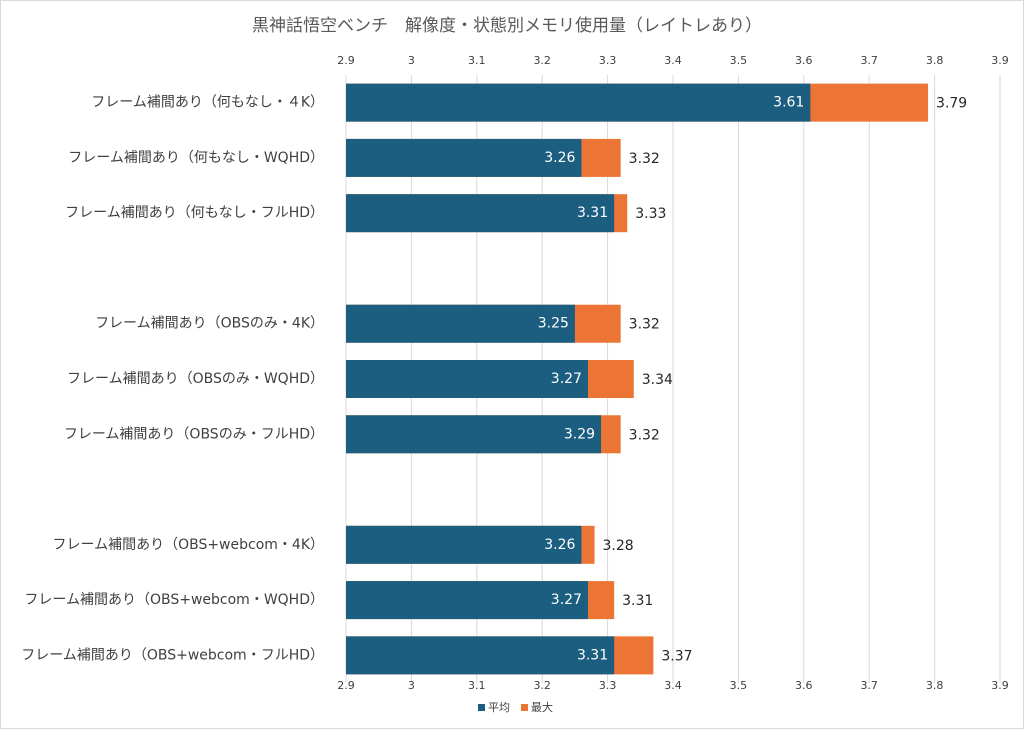 The width and height of the screenshot is (1024, 729). What do you see at coordinates (209, 324) in the screenshot?
I see `y-tick-label: フレーム補間あり（OBSのみ・4K）` at bounding box center [209, 324].